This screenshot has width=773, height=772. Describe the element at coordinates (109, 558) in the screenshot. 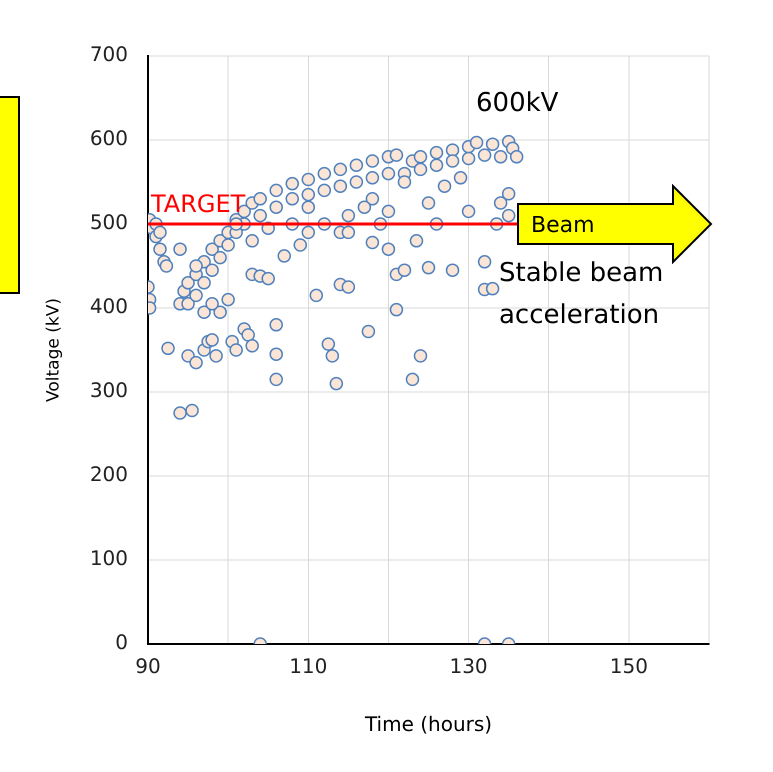

I see `y-tick-label: 100` at that location.